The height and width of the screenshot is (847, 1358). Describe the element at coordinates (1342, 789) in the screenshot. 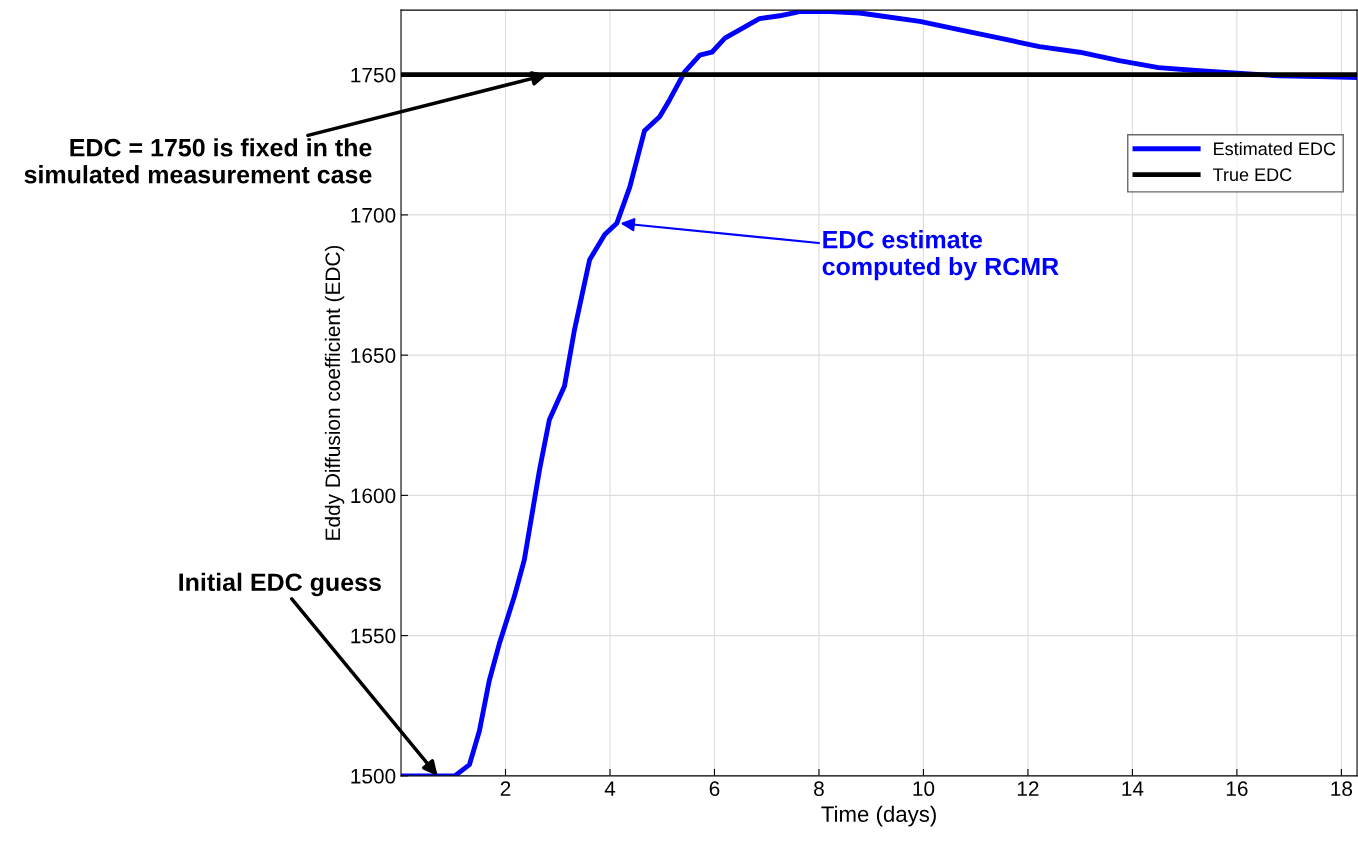

I see `x-tick-label: 18` at that location.